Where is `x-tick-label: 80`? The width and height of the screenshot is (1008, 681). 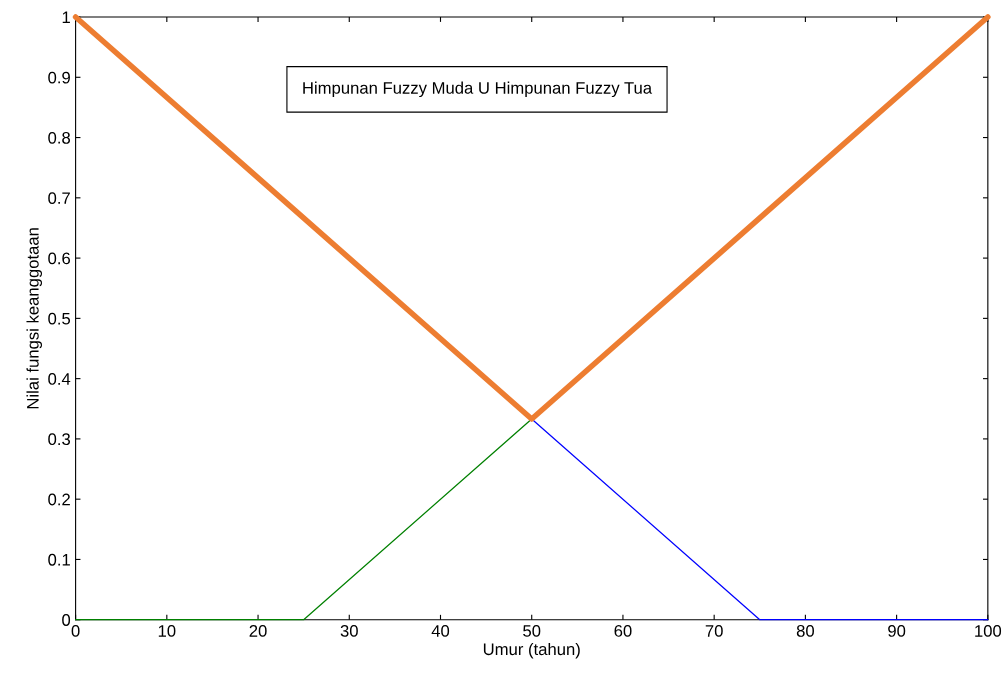
x-tick-label: 80 is located at coordinates (805, 631).